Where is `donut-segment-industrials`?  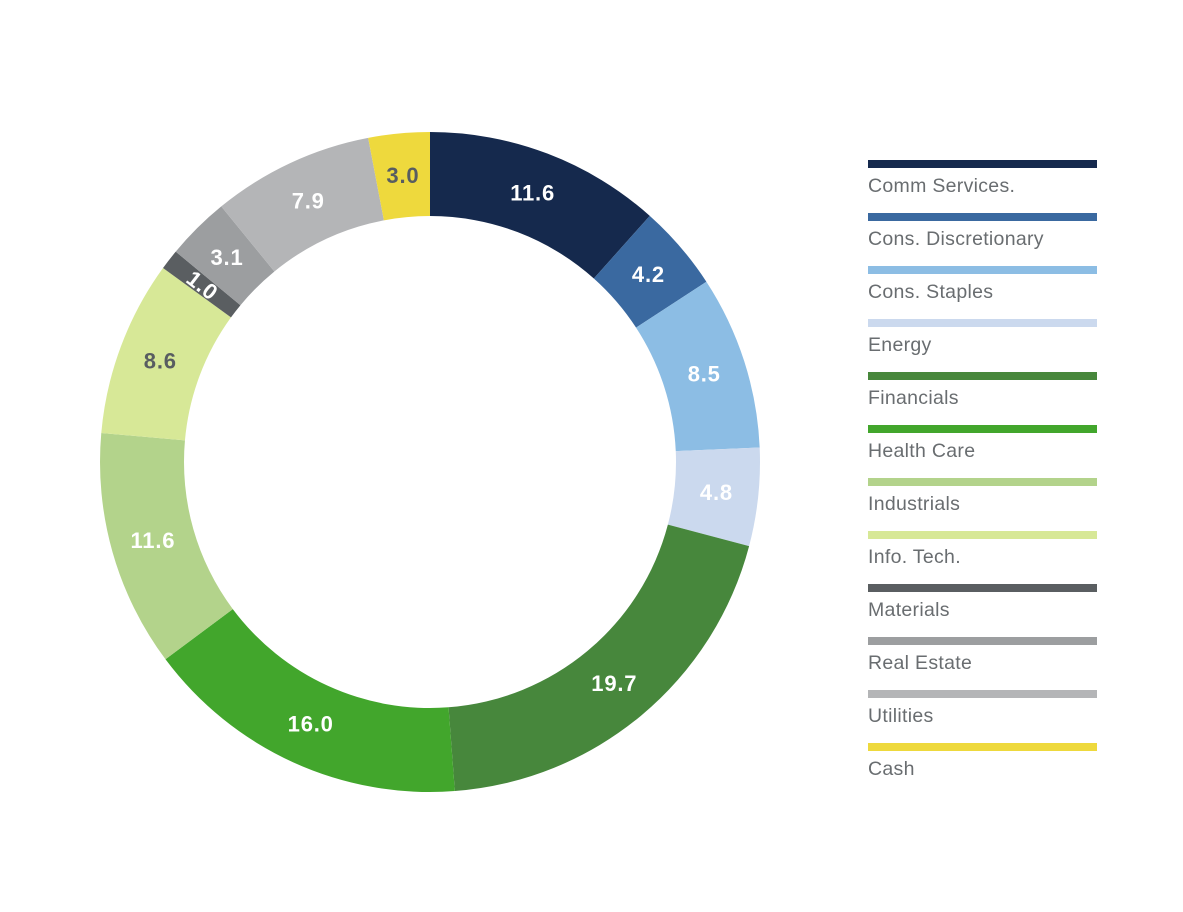
donut-segment-industrials is located at coordinates (166, 546).